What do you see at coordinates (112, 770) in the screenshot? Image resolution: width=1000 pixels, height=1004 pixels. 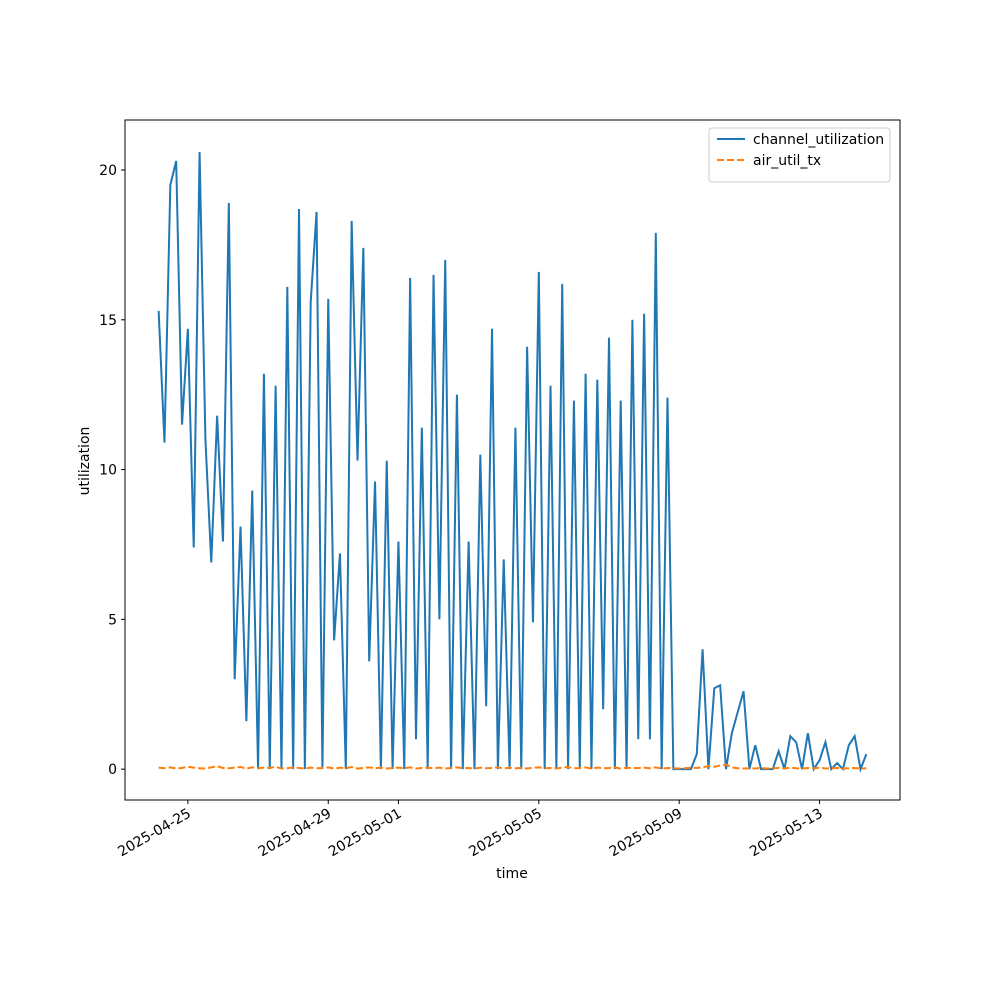 I see `y-tick-label: 0` at bounding box center [112, 770].